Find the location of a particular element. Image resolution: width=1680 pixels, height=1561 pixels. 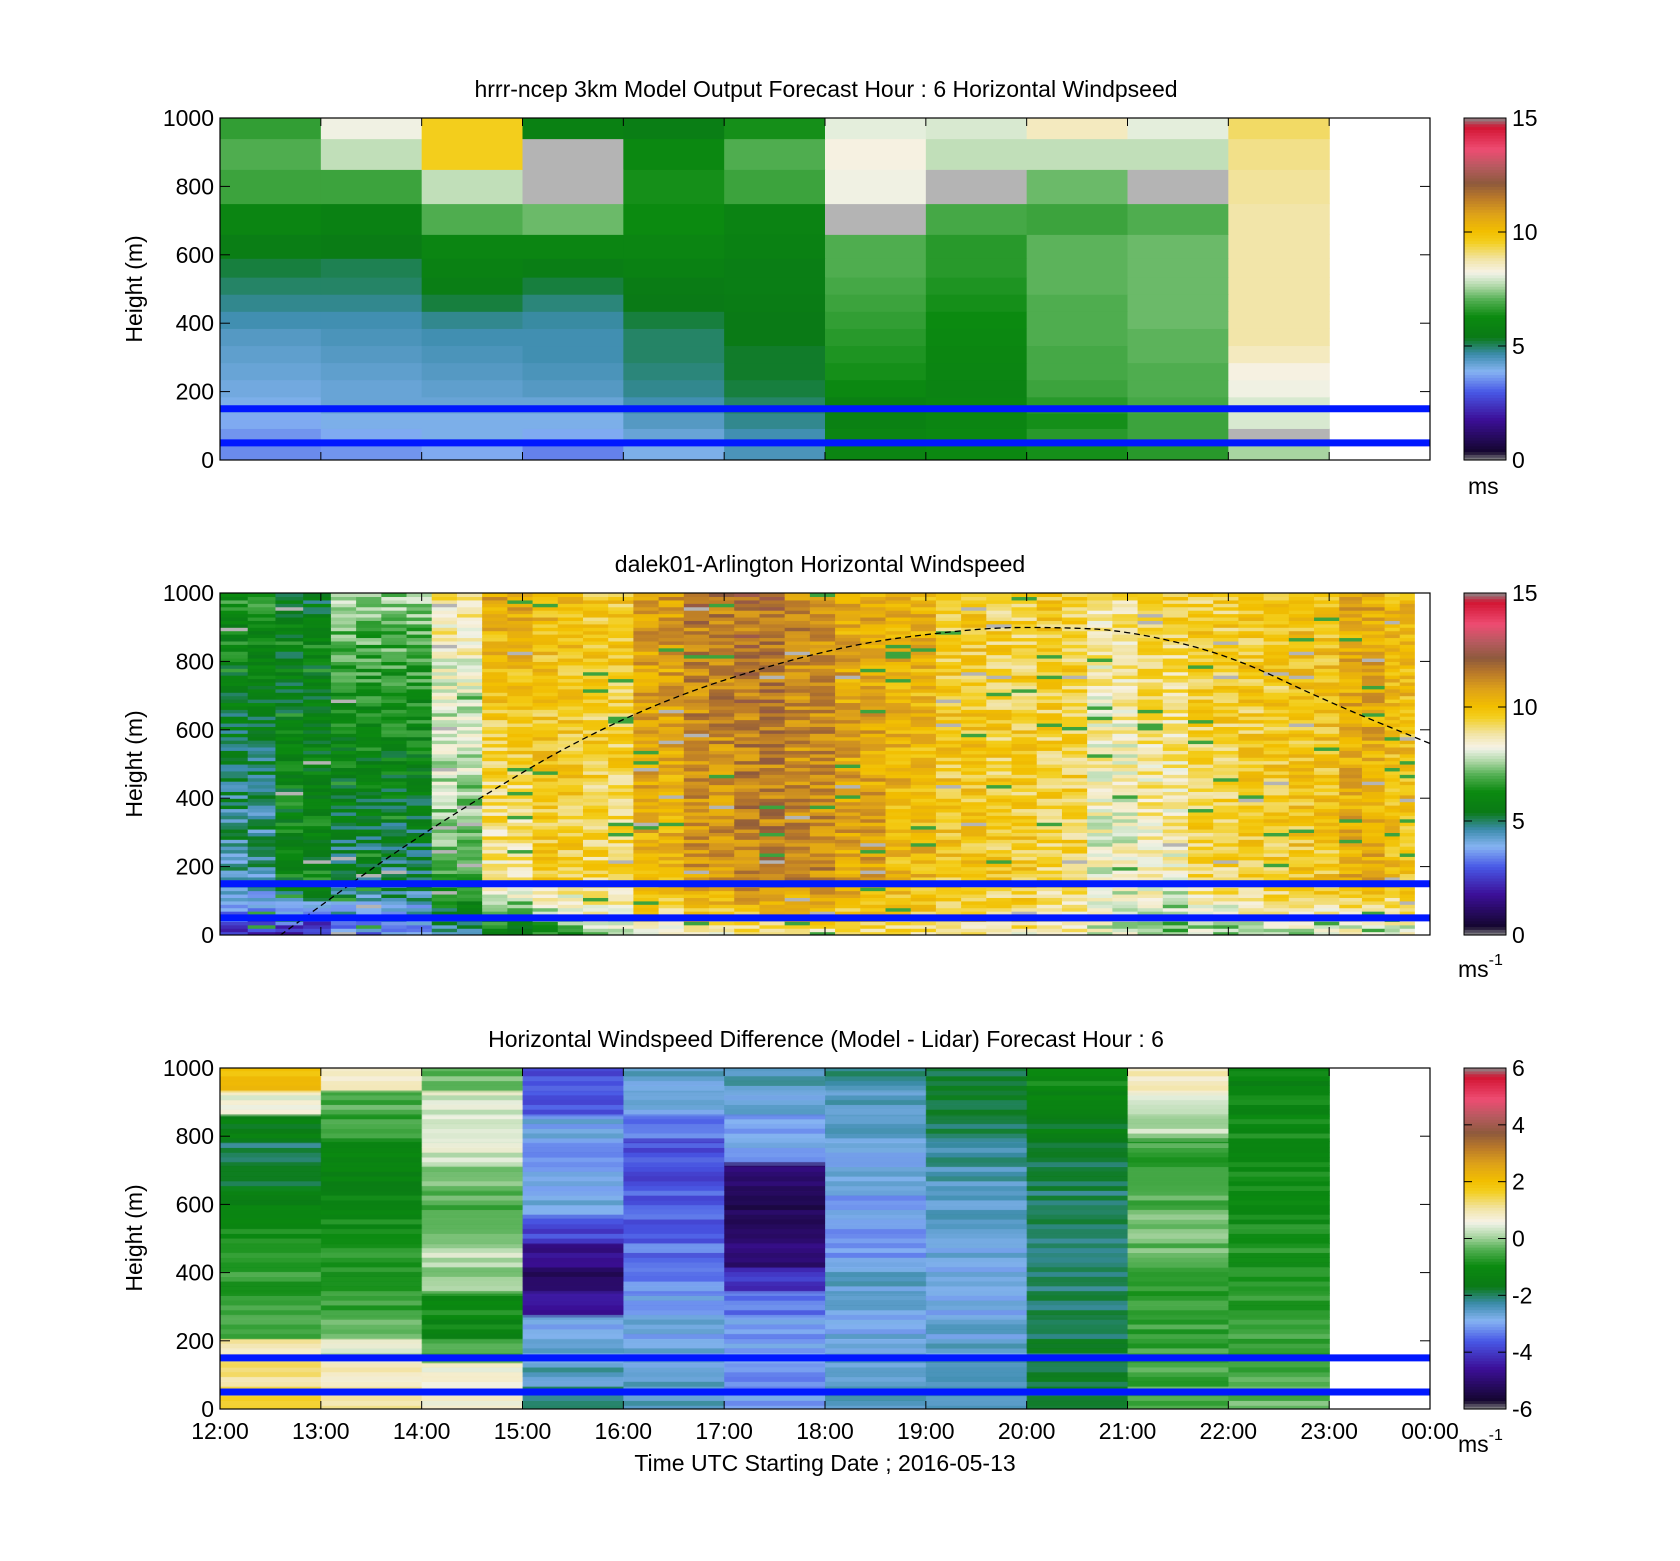

y-tick-label: 800 is located at coordinates (195, 186).